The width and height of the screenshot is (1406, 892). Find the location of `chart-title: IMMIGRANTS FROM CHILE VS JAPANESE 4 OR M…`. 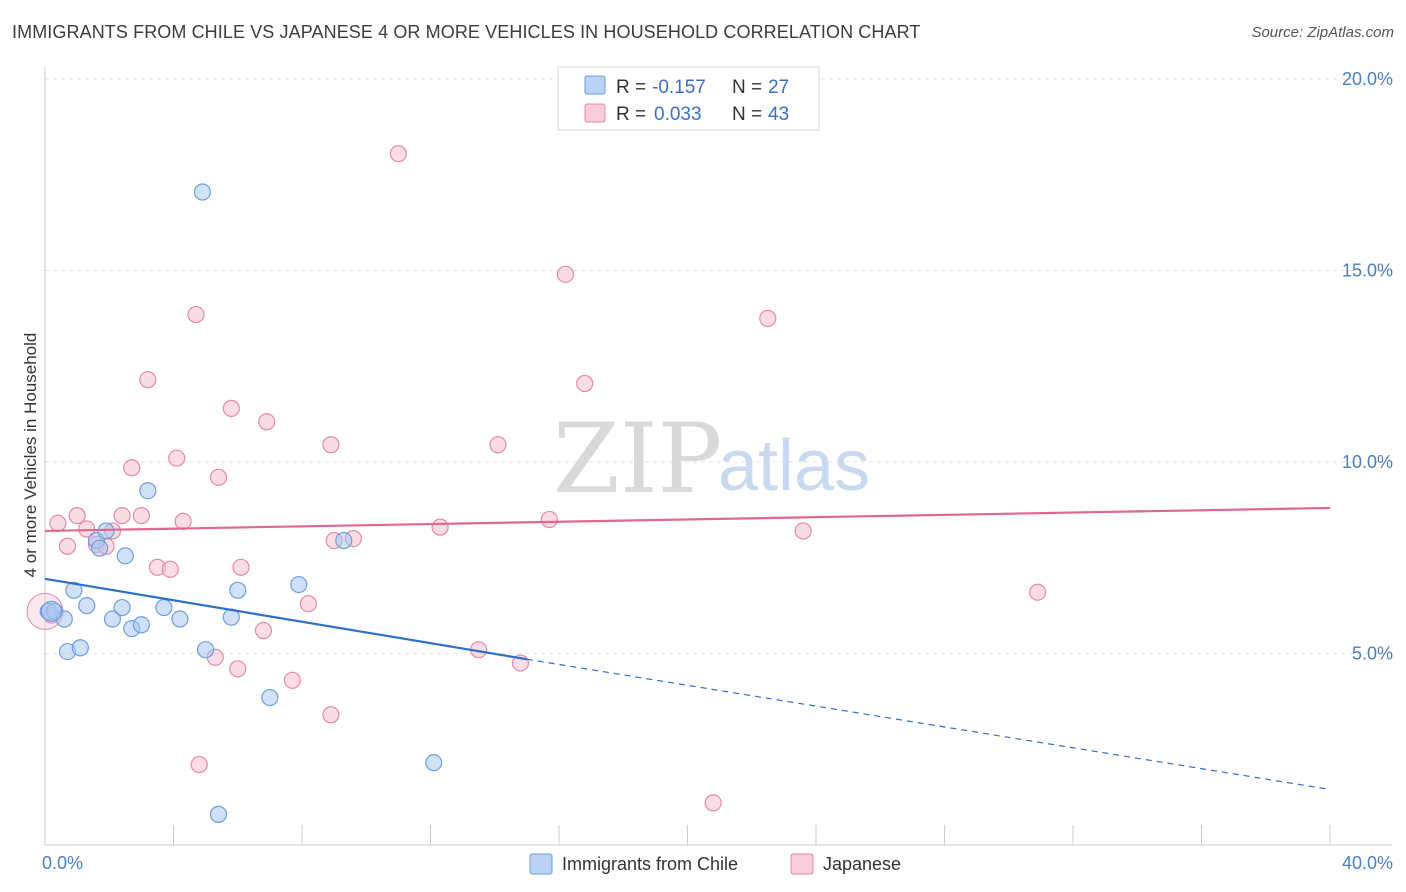

chart-title: IMMIGRANTS FROM CHILE VS JAPANESE 4 OR M… is located at coordinates (466, 32).